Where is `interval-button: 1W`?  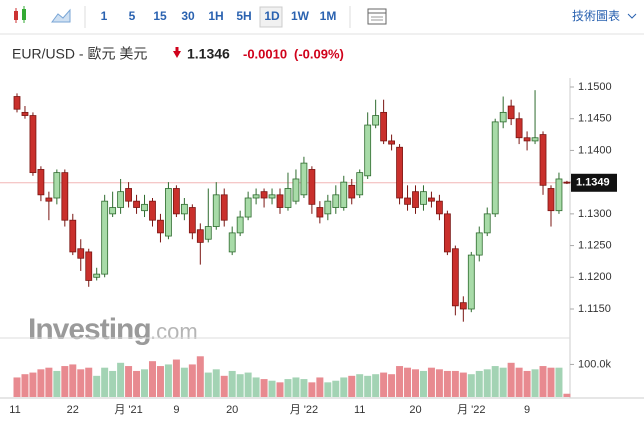
interval-button: 1W is located at coordinates (300, 16).